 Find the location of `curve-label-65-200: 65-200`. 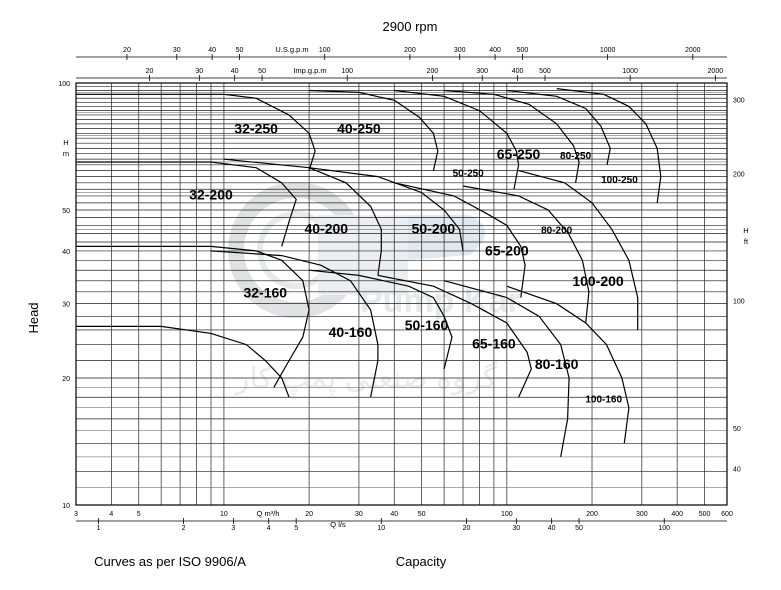

curve-label-65-200: 65-200 is located at coordinates (507, 251).